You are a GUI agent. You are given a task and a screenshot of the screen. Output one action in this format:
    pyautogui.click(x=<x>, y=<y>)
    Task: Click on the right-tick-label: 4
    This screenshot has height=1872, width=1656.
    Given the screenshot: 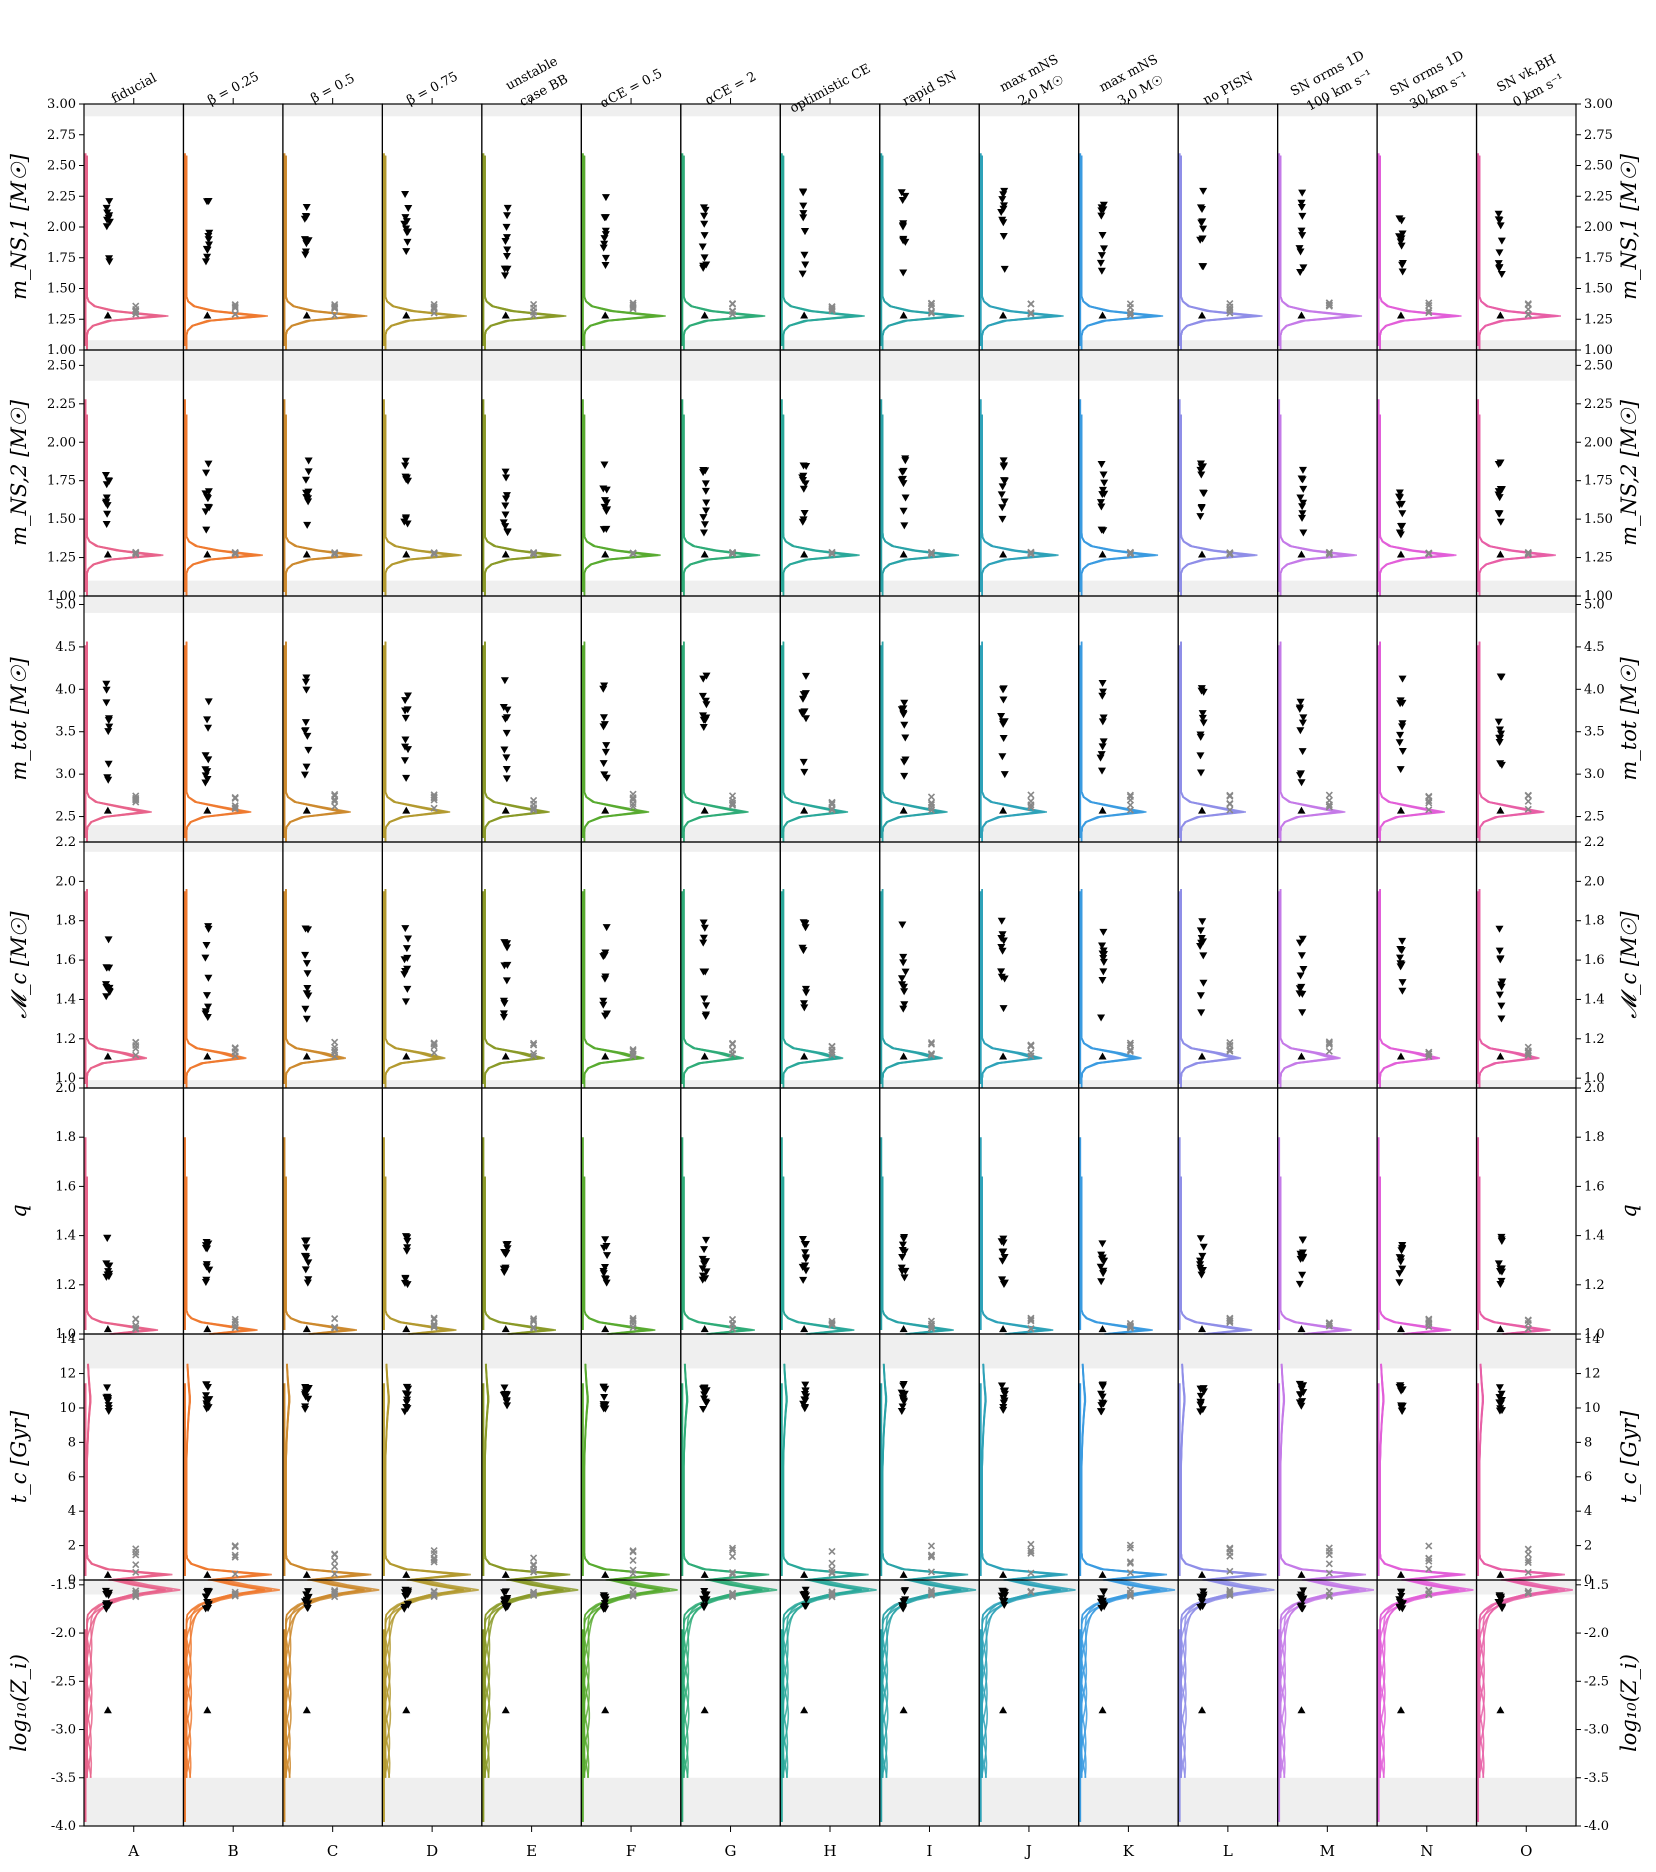 What is the action you would take?
    pyautogui.click(x=1588, y=1511)
    